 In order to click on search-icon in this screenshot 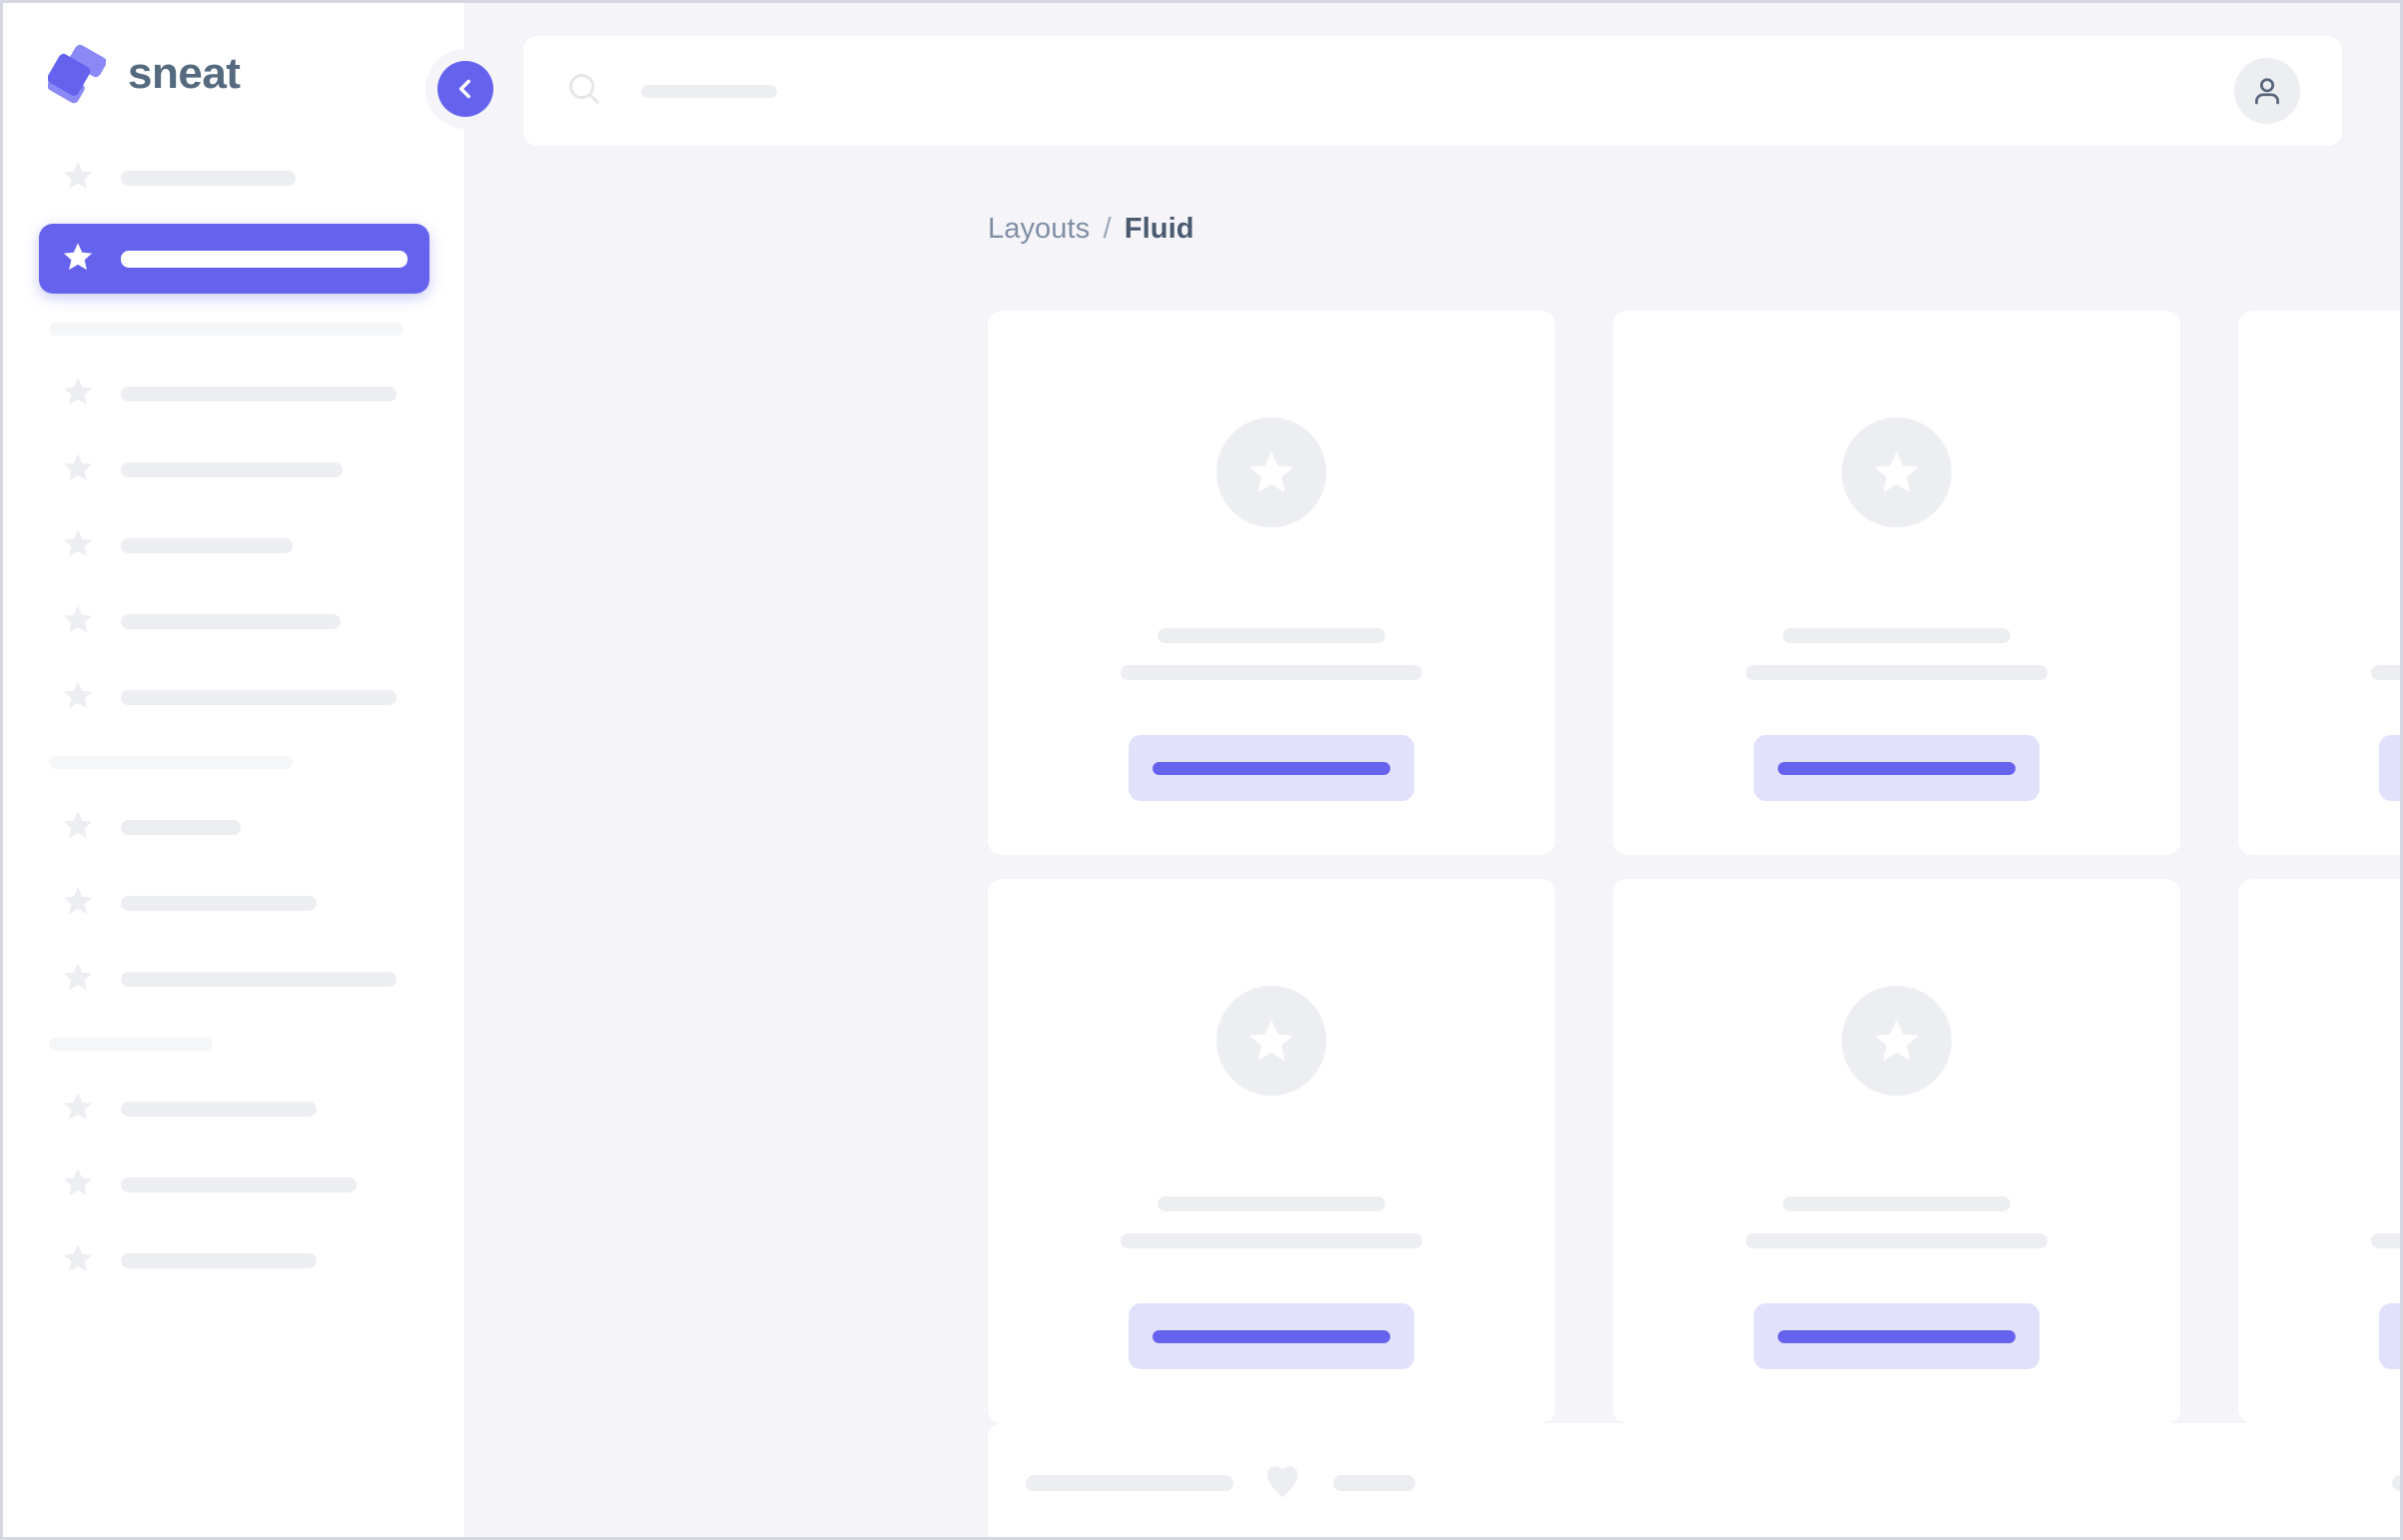, I will do `click(584, 92)`.